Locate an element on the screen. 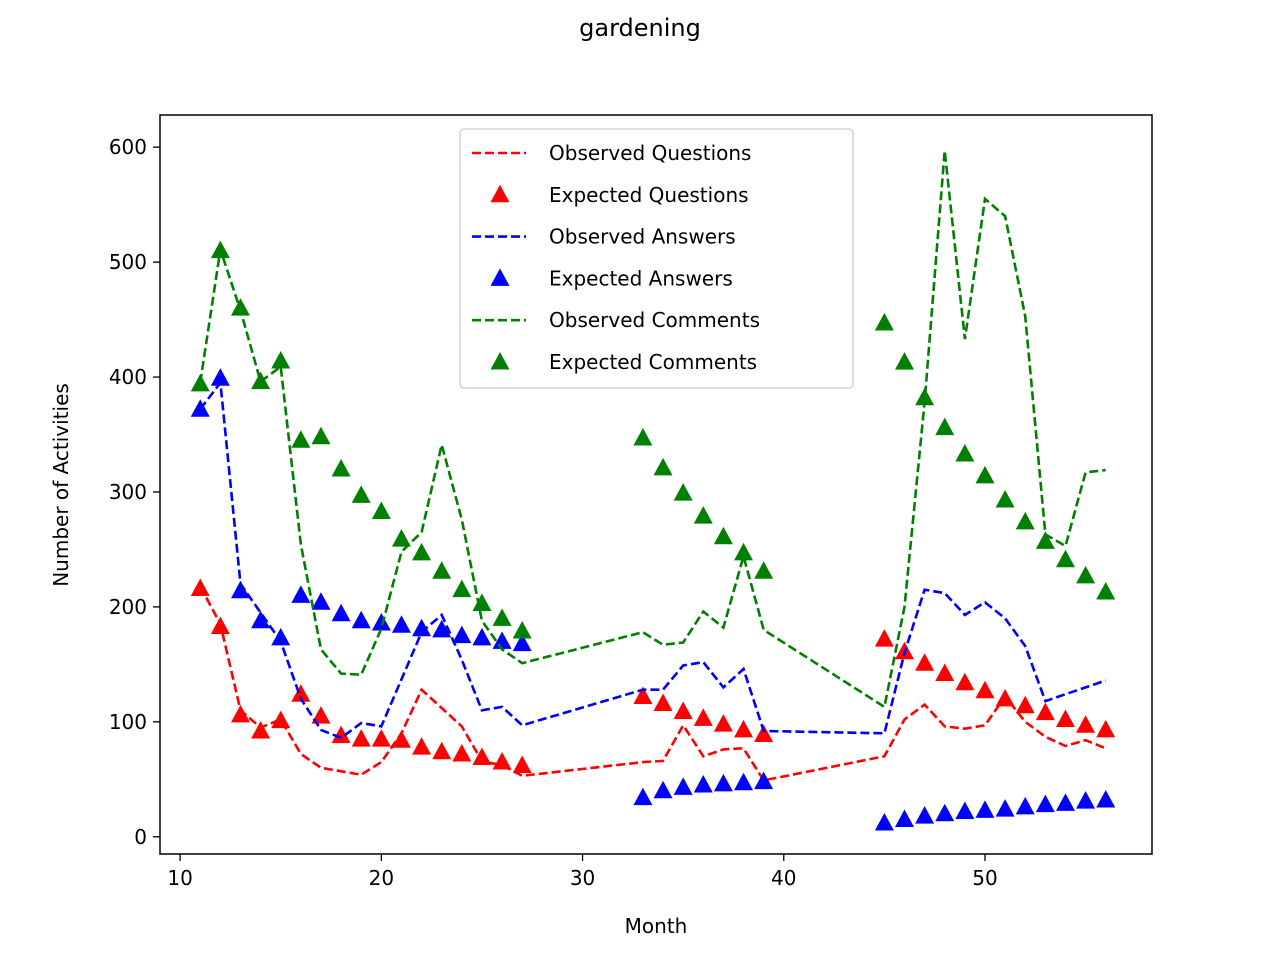 The image size is (1280, 960). y-tick-label: 100 is located at coordinates (128, 722).